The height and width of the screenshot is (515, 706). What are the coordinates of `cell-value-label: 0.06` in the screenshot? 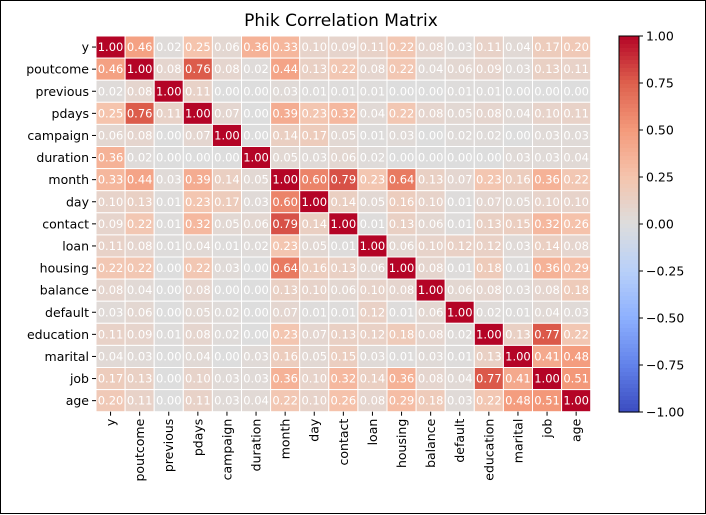 It's located at (460, 69).